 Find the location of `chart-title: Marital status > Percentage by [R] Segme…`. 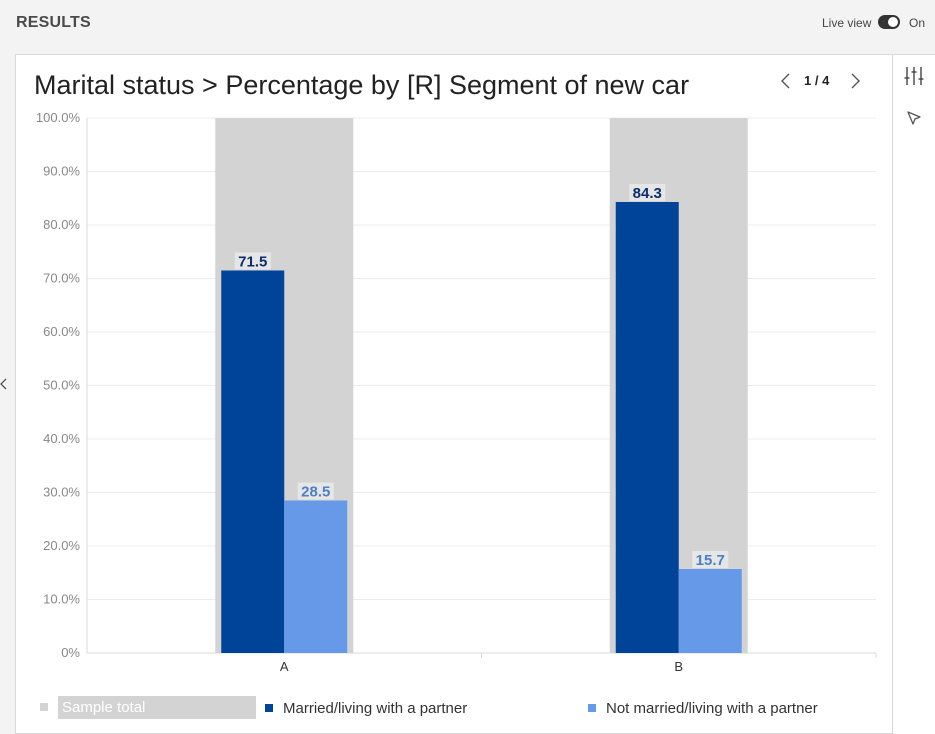

chart-title: Marital status > Percentage by [R] Segme… is located at coordinates (362, 85).